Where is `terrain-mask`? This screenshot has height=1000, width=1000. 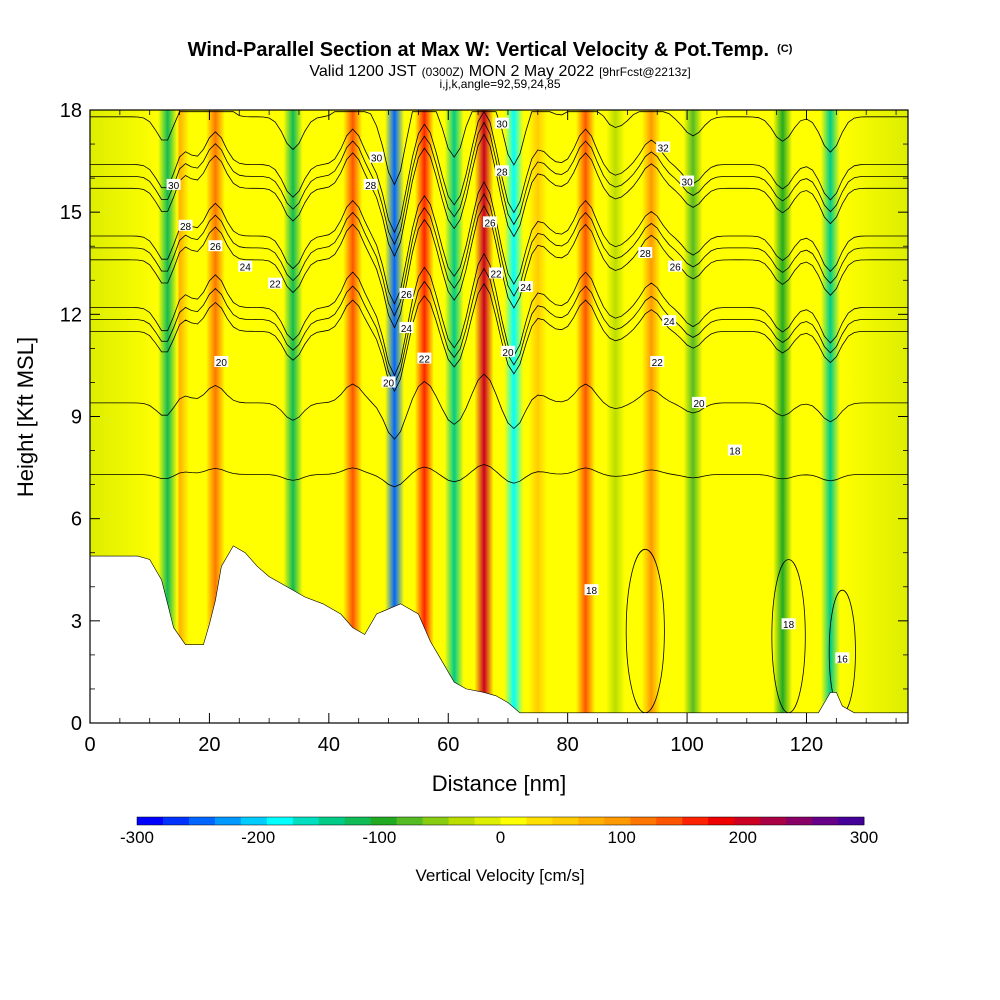
terrain-mask is located at coordinates (499, 634).